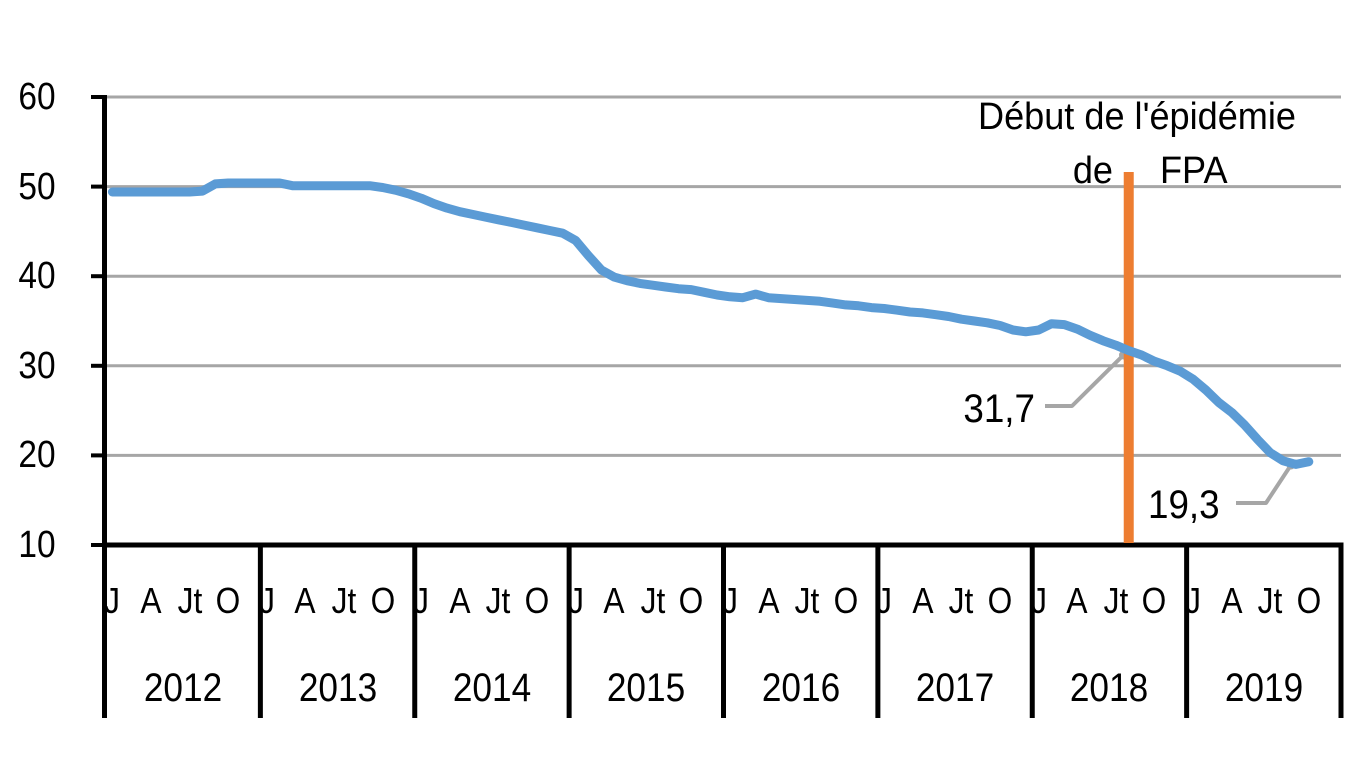 This screenshot has width=1360, height=766. Describe the element at coordinates (37, 276) in the screenshot. I see `y-tick-label: 40` at that location.